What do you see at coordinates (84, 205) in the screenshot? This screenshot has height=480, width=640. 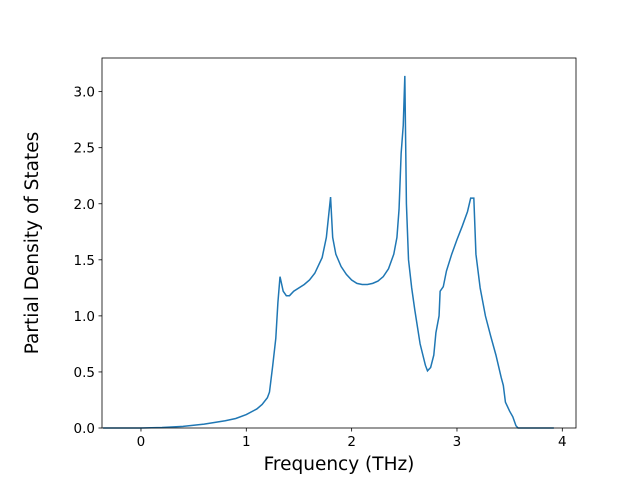 I see `y-tick-label: 2.0` at bounding box center [84, 205].